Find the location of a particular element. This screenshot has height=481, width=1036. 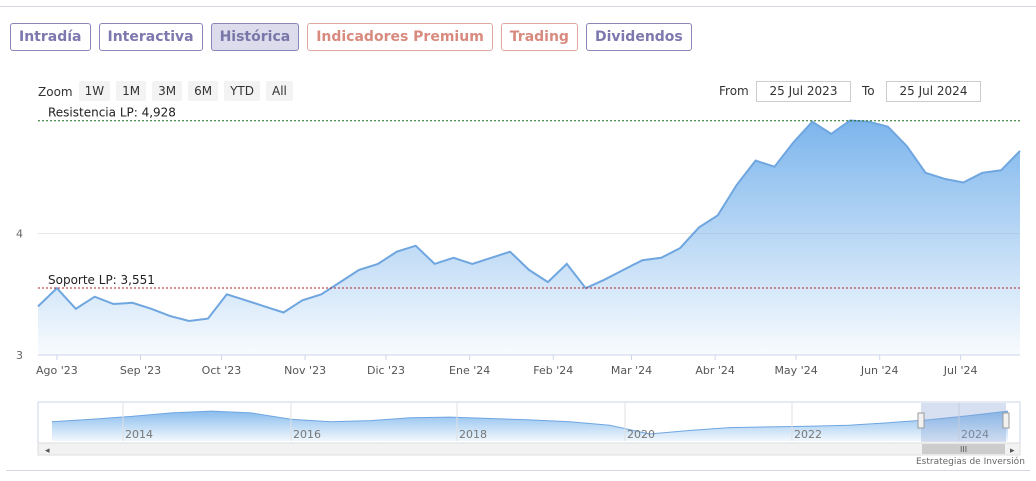

tab-intradia: Intradía is located at coordinates (50, 37).